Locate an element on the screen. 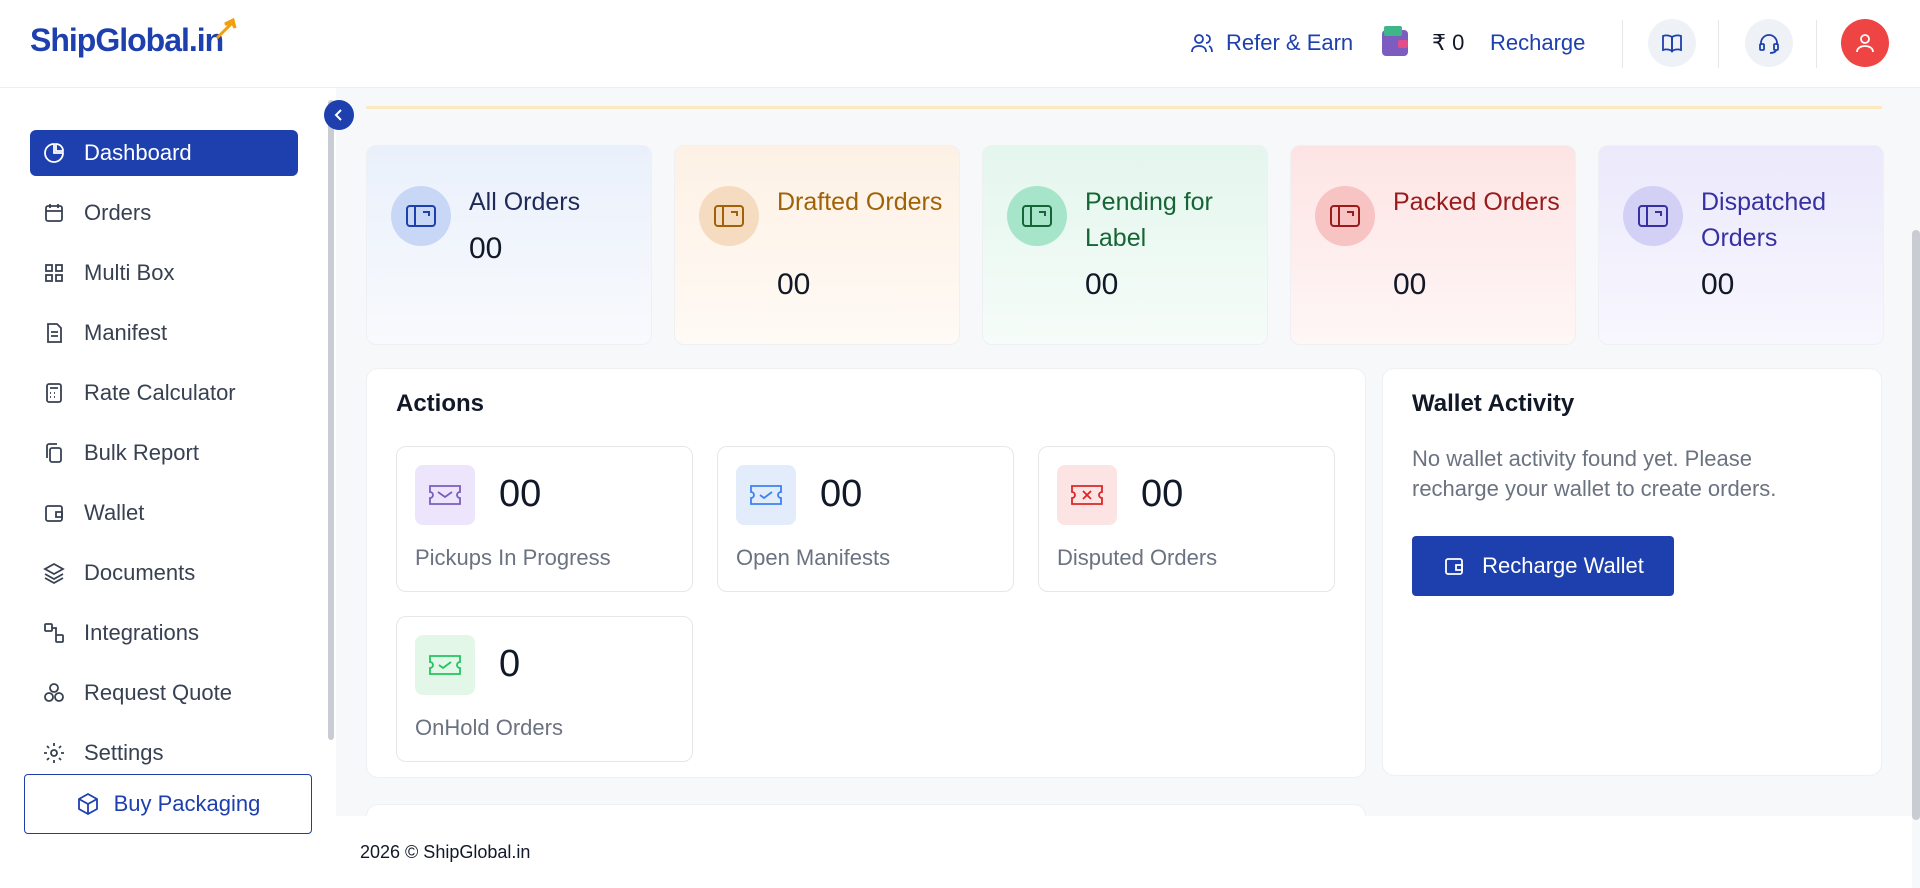 This screenshot has width=1920, height=888. dispatched-card-icon is located at coordinates (1653, 216).